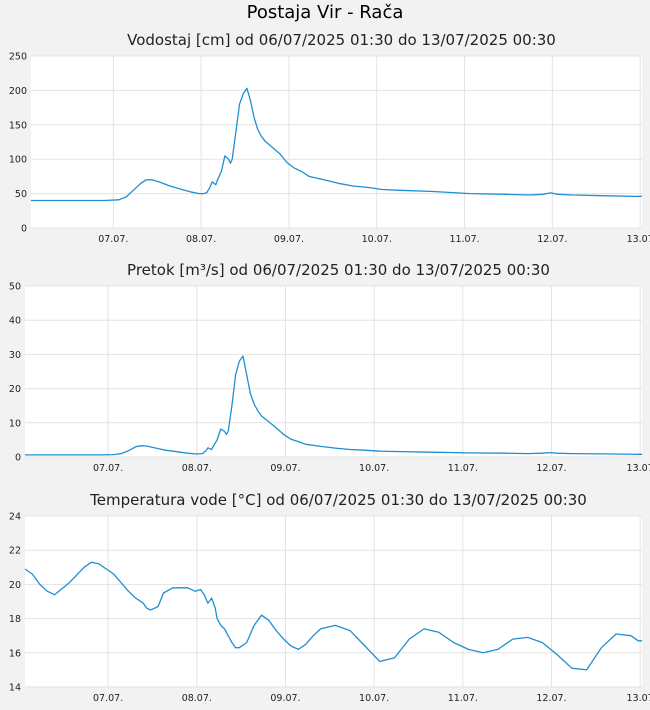  I want to click on chart-1-ytick-label: 50, so click(21, 194).